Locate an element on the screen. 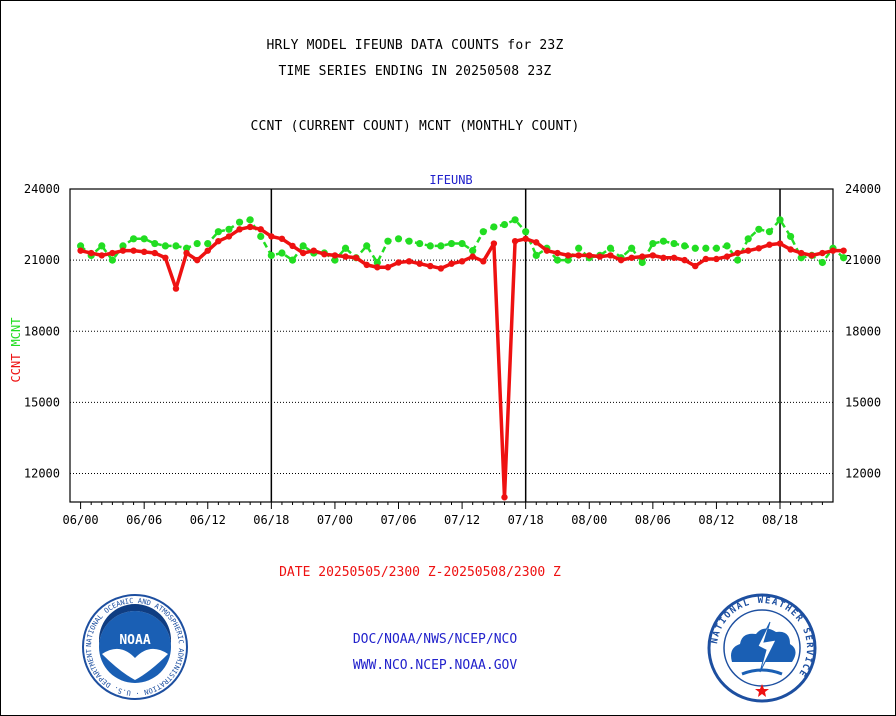 This screenshot has height=716, width=896. y-axis-label-mcnt: MCNT is located at coordinates (16, 332).